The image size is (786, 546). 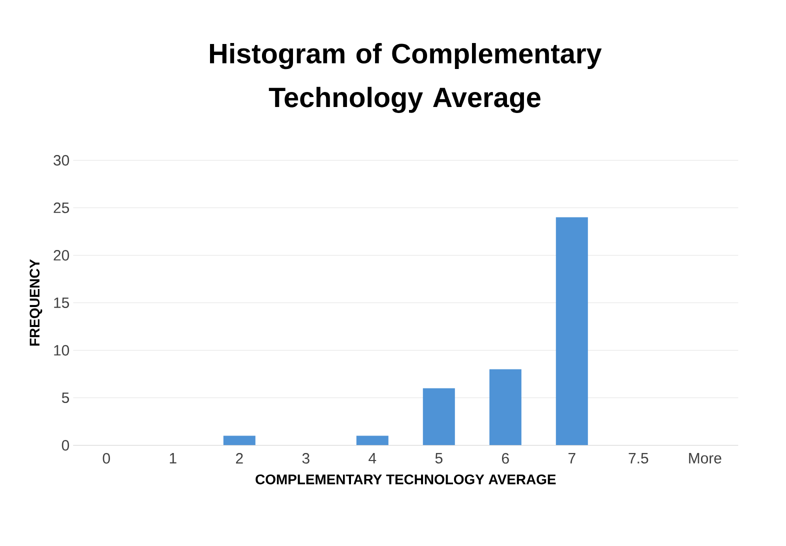 I want to click on y-tick-label: 30, so click(x=62, y=160).